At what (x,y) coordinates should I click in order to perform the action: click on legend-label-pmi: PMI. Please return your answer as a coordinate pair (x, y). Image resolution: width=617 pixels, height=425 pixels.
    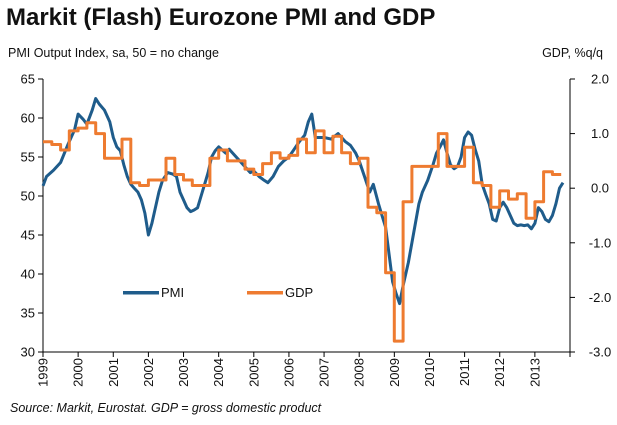
    Looking at the image, I should click on (172, 292).